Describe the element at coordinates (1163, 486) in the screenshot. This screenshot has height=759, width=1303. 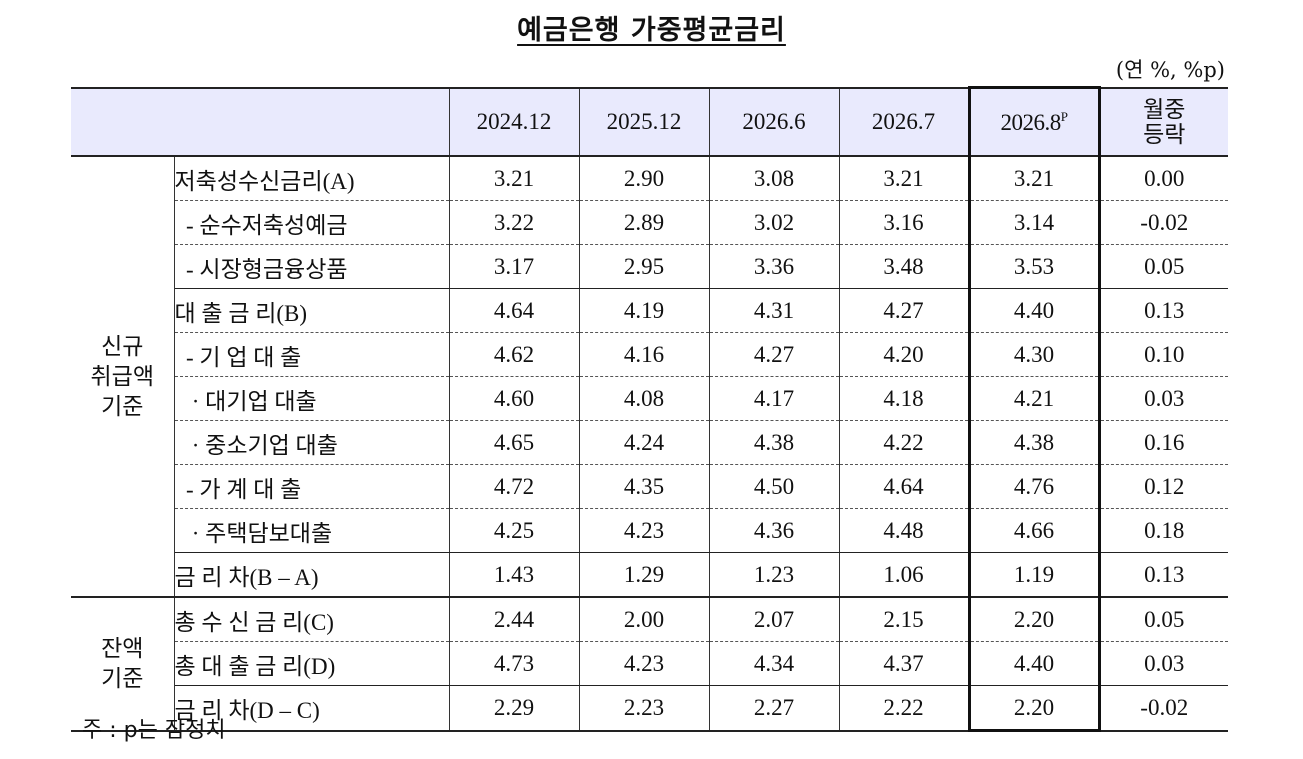
I see `change-cell: 0.12` at that location.